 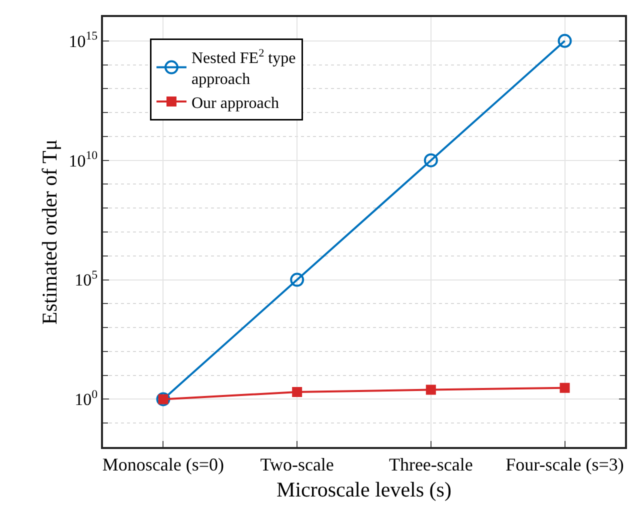 I want to click on y-tick-label: 10$^{15}$, so click(x=83, y=39).